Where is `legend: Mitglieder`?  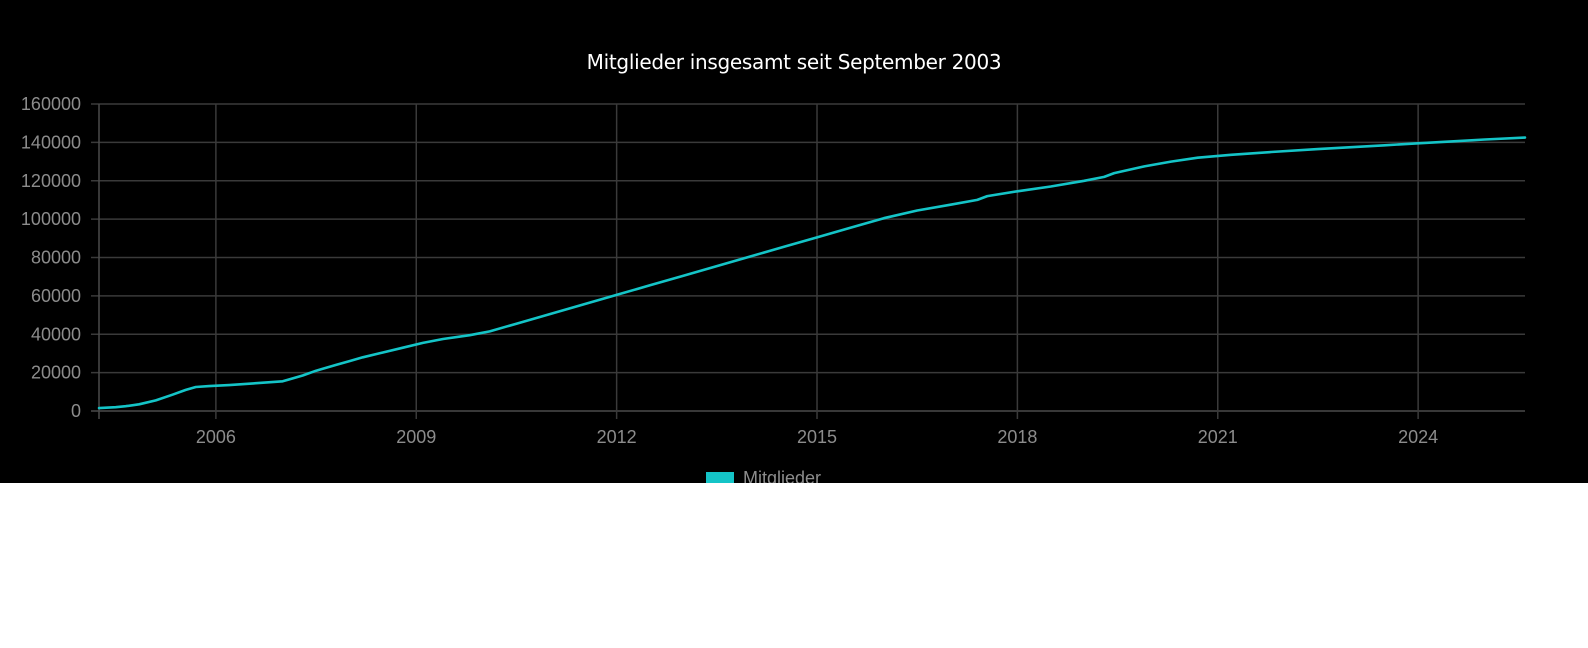
legend: Mitglieder is located at coordinates (764, 475).